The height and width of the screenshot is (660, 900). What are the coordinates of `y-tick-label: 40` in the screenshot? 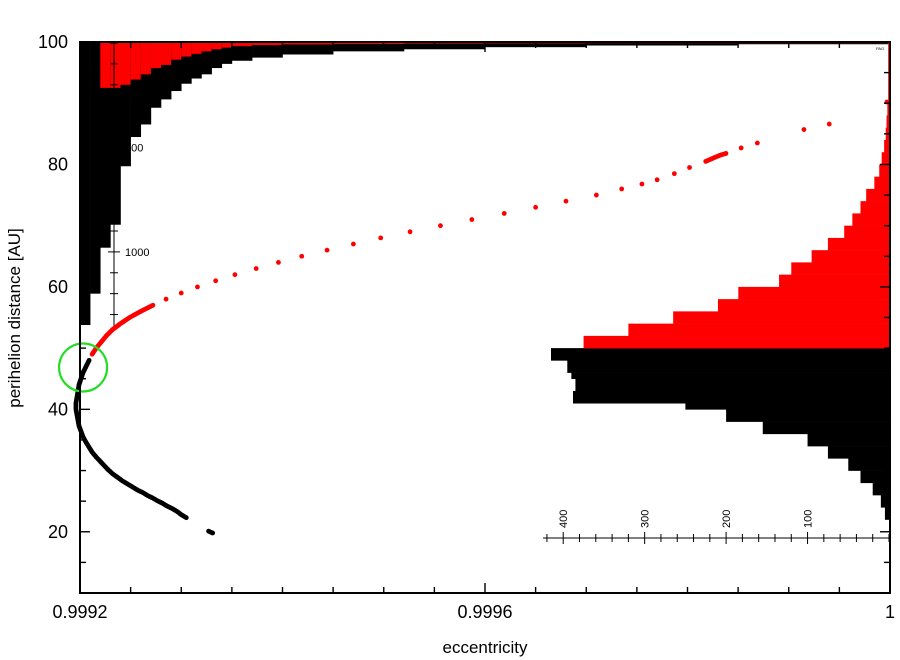 It's located at (58, 409).